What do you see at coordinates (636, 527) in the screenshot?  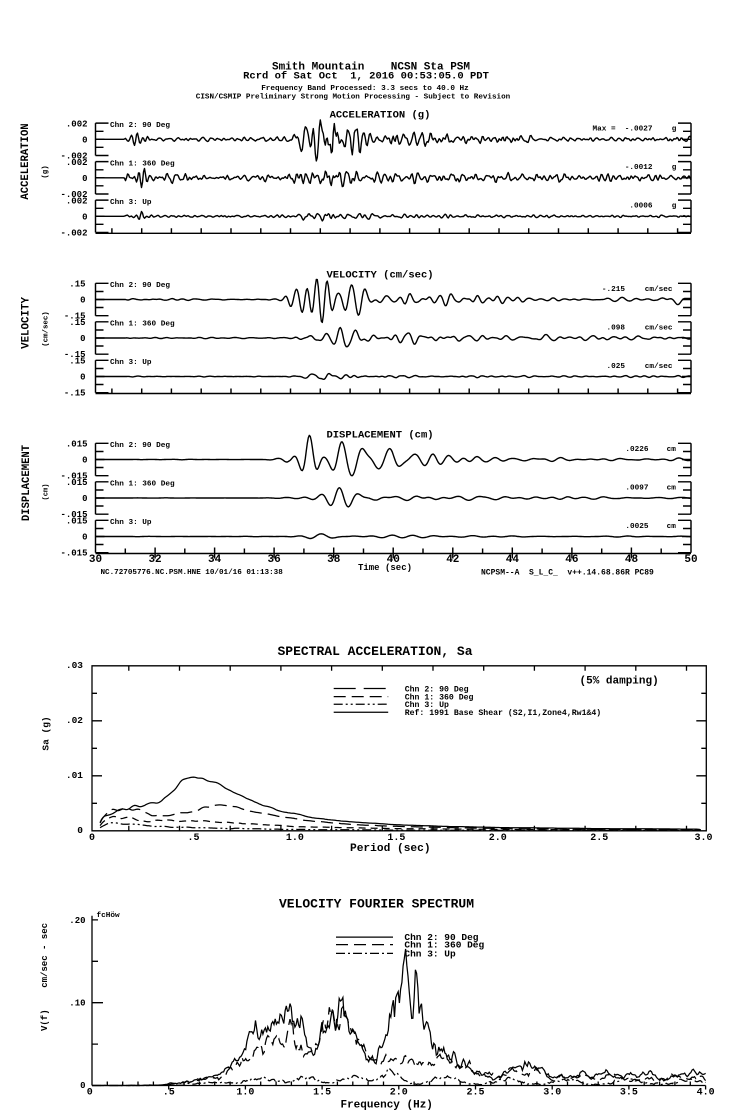 I see `svg-text: .0025` at bounding box center [636, 527].